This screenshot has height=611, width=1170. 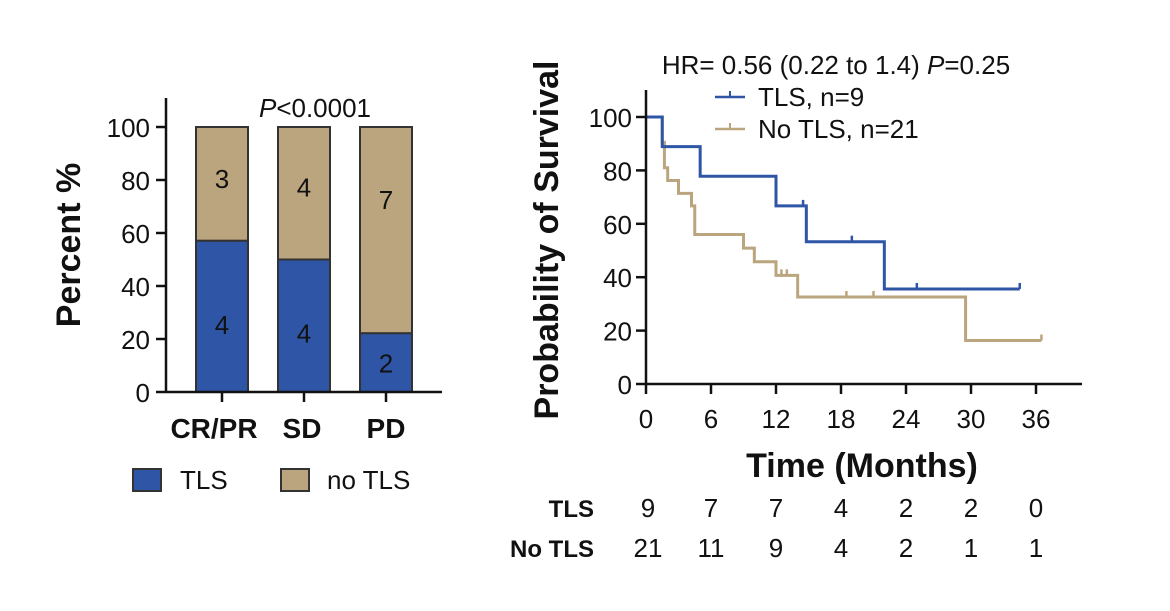 I want to click on km-x-tick-label: 0, so click(x=646, y=419).